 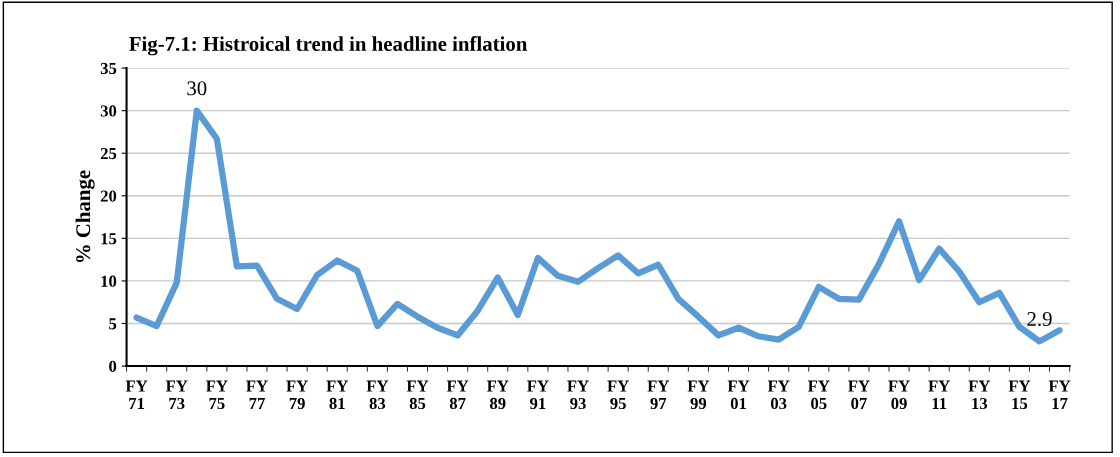 What do you see at coordinates (217, 395) in the screenshot?
I see `x-tick-label: FY 75` at bounding box center [217, 395].